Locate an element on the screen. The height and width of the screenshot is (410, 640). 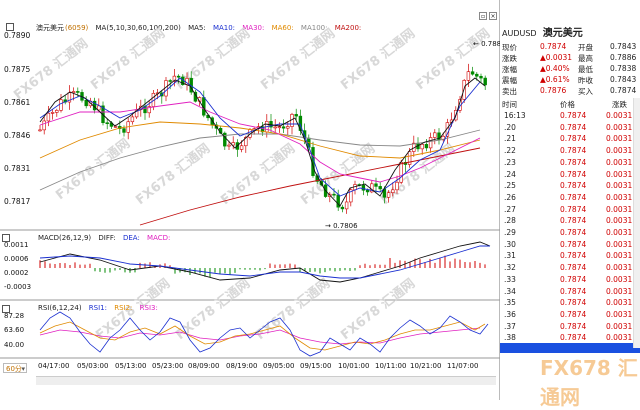
tick-list-header: 时间 价格 涨跌 is located at coordinates (569, 105).